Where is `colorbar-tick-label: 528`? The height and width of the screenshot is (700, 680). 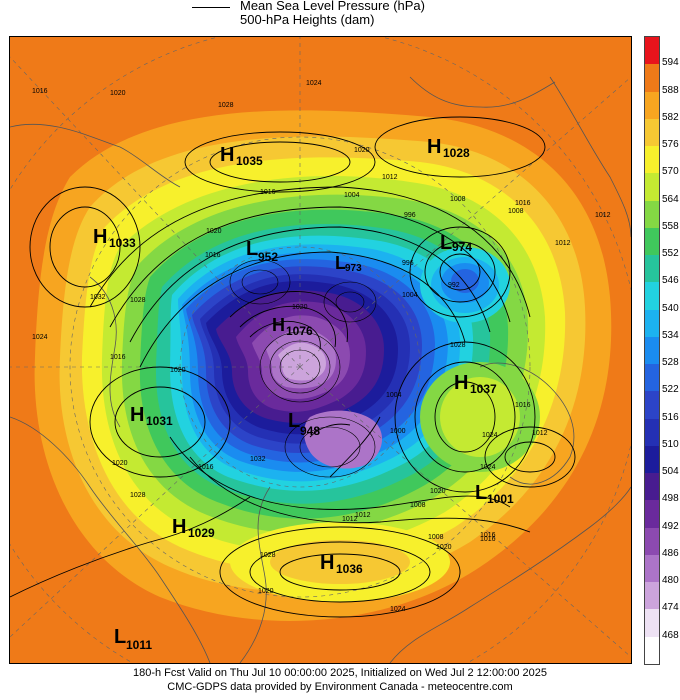 colorbar-tick-label: 528 is located at coordinates (670, 363).